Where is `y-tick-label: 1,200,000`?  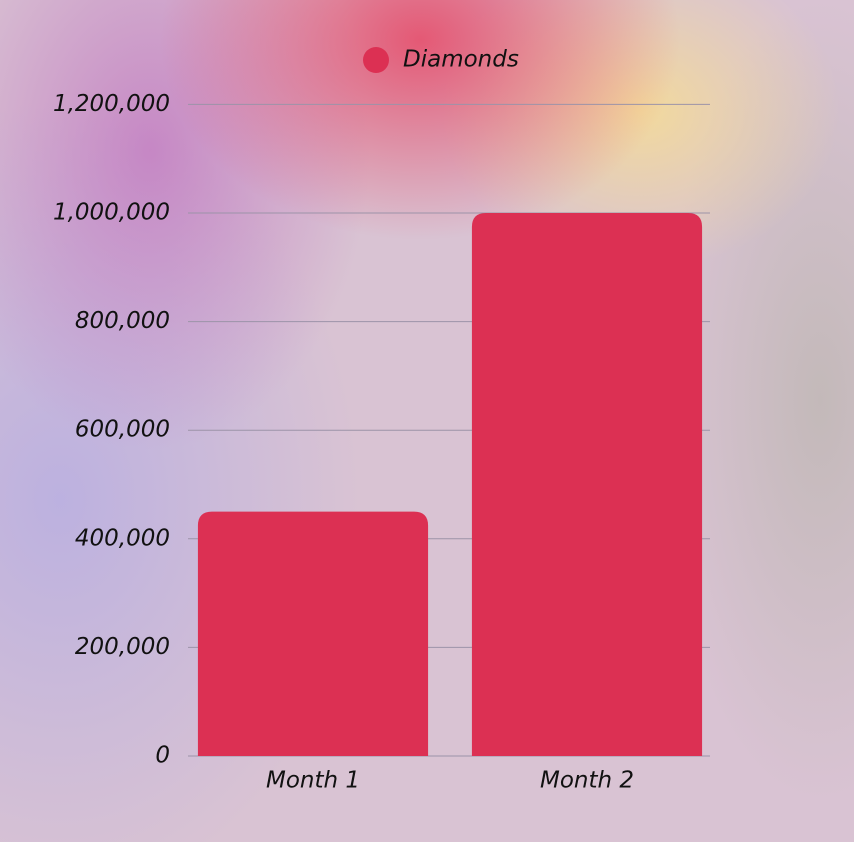 y-tick-label: 1,200,000 is located at coordinates (111, 104).